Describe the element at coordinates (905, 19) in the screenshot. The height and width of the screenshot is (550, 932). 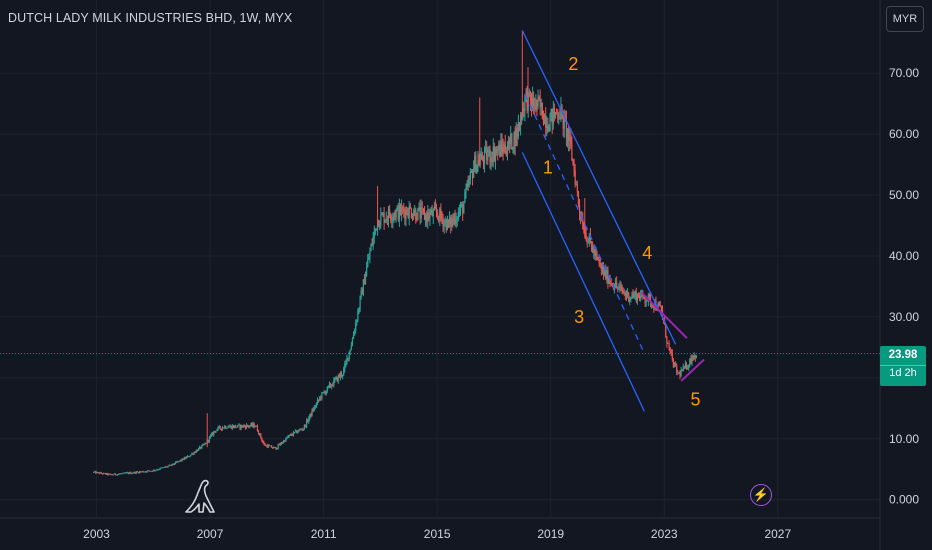
I see `currency-button: MYR` at that location.